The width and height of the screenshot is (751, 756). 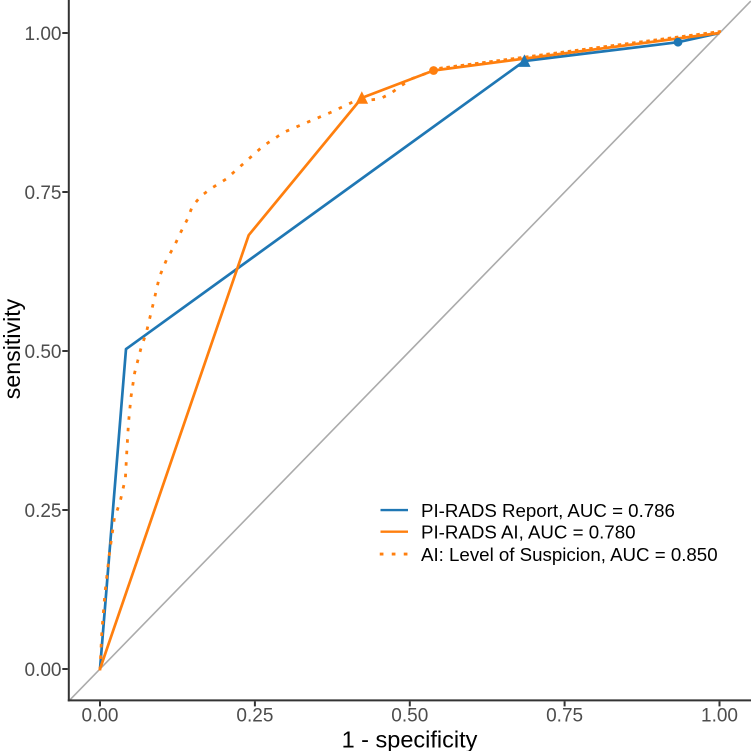 What do you see at coordinates (548, 510) in the screenshot?
I see `svg-text: PI-RADS Report, AUC = 0.786` at bounding box center [548, 510].